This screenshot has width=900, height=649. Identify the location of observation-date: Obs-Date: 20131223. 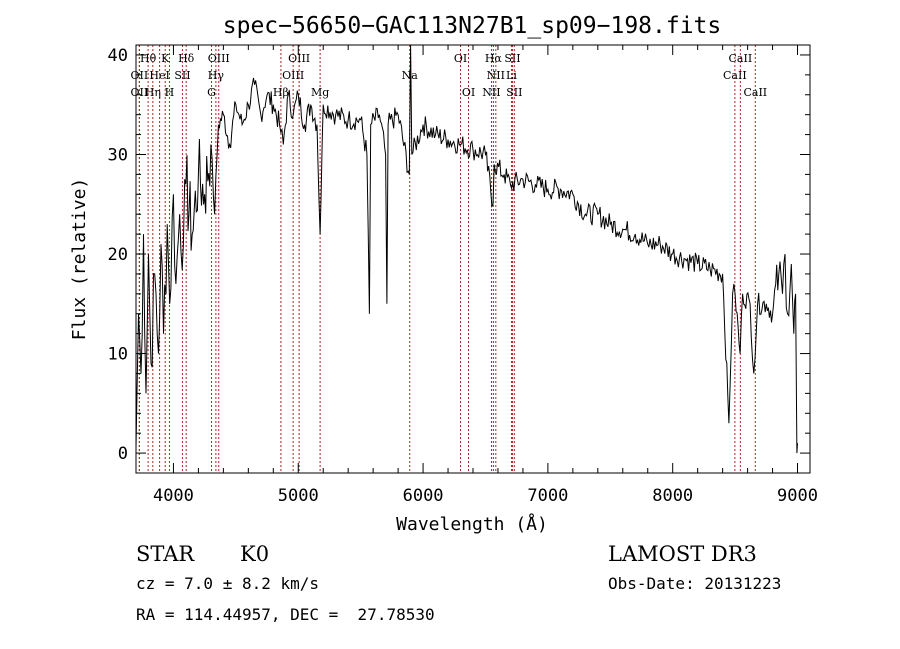
(694, 583).